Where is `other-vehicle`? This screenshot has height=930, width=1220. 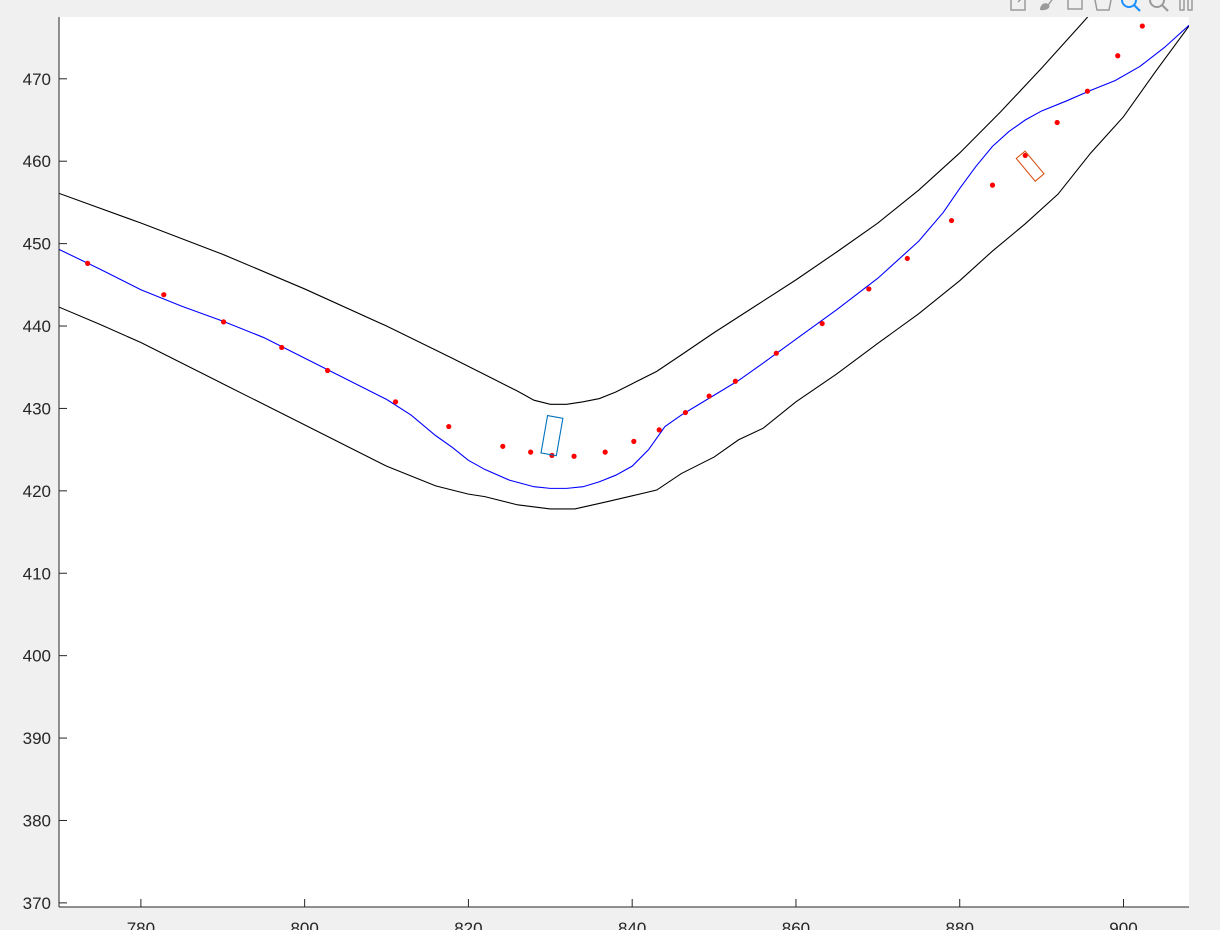
other-vehicle is located at coordinates (1030, 166).